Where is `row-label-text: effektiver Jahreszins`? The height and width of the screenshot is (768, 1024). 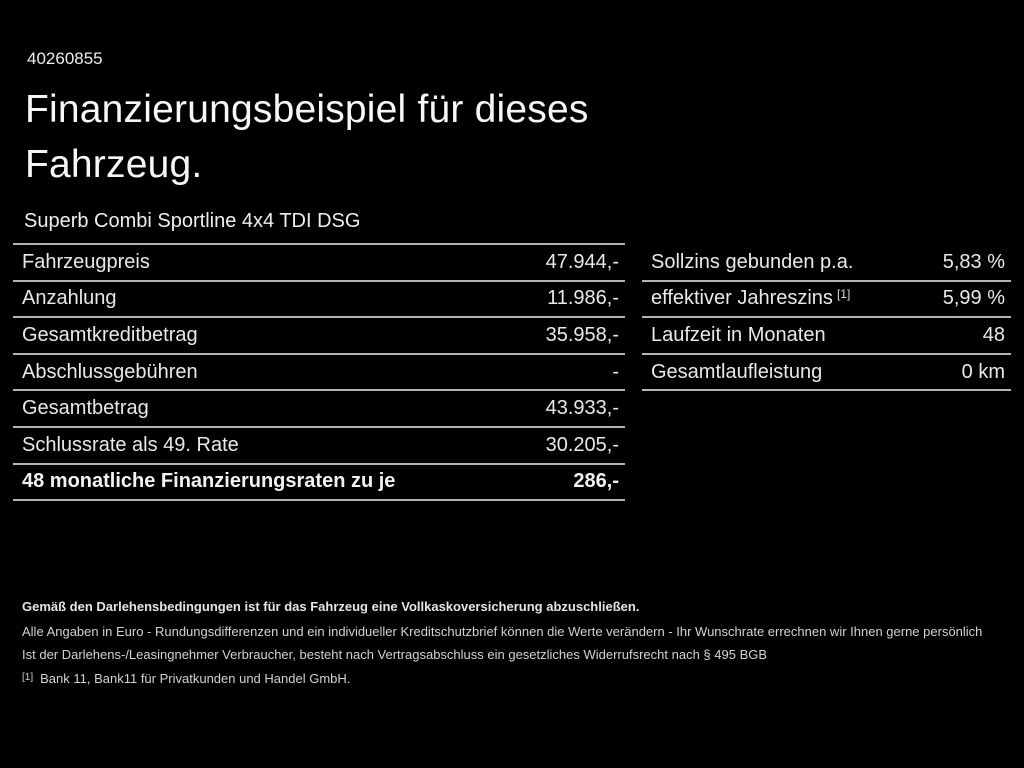
row-label-text: effektiver Jahreszins is located at coordinates (742, 298).